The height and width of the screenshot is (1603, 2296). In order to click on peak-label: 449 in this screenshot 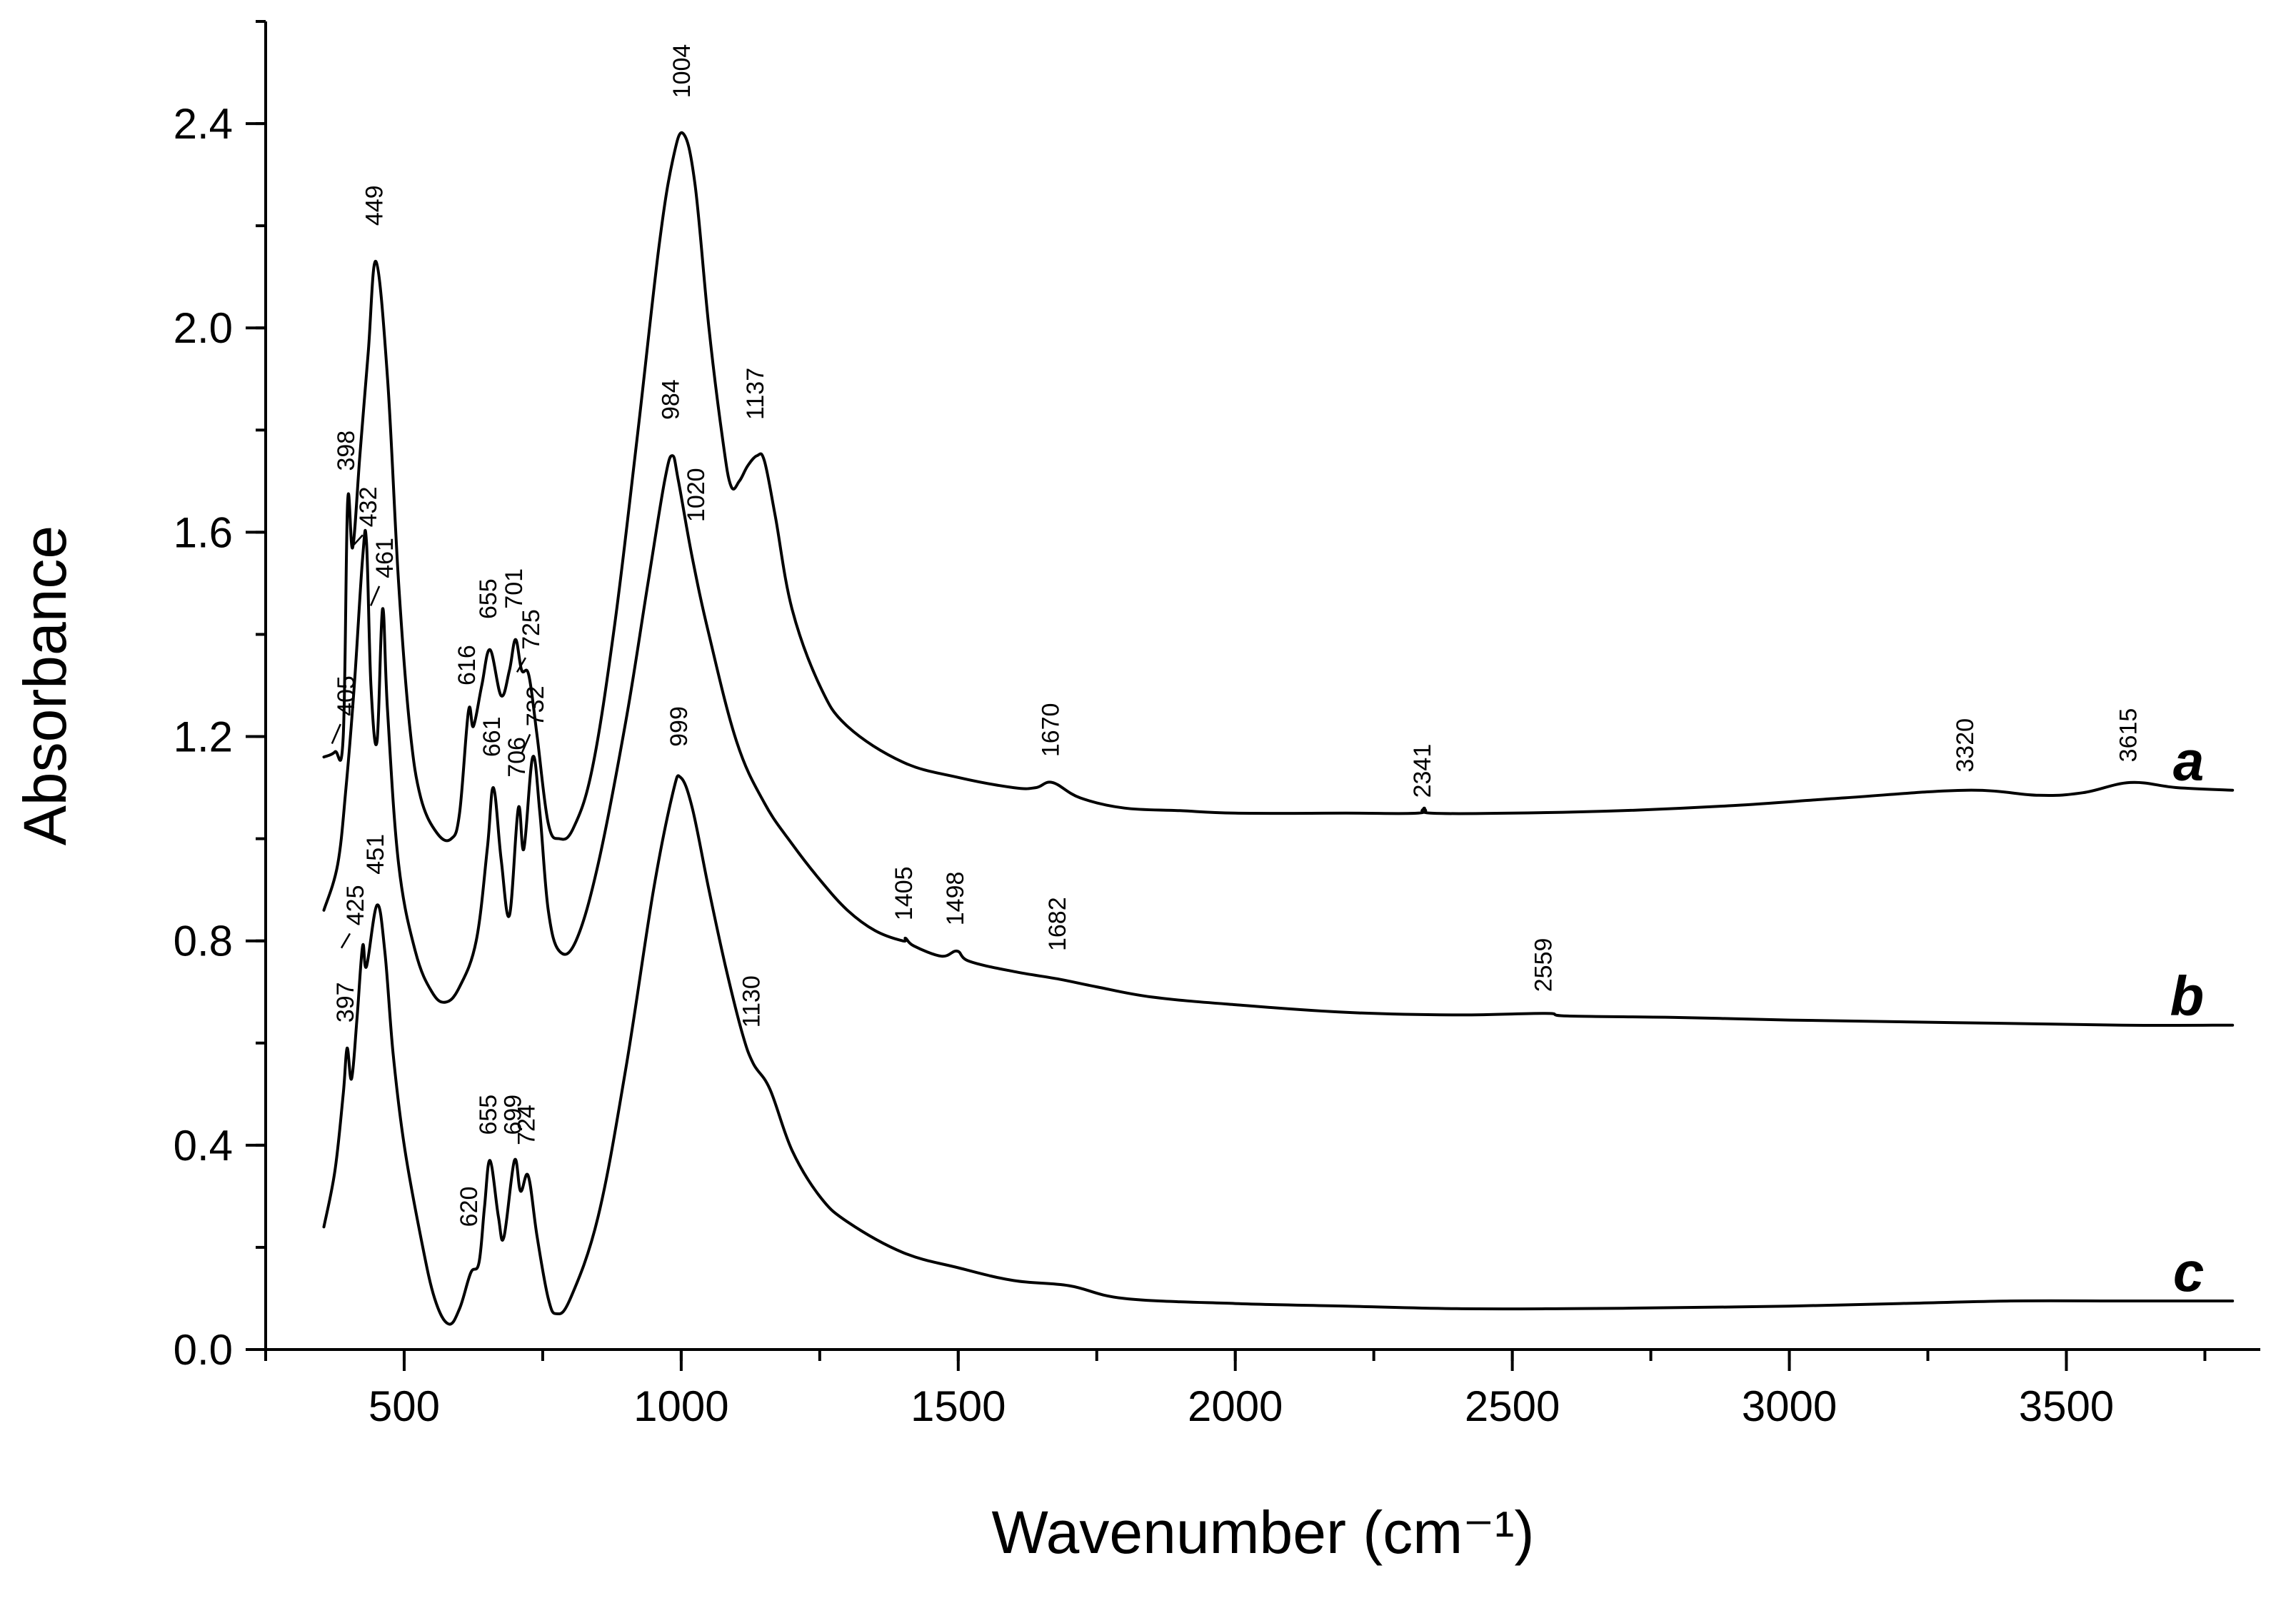, I will do `click(374, 205)`.